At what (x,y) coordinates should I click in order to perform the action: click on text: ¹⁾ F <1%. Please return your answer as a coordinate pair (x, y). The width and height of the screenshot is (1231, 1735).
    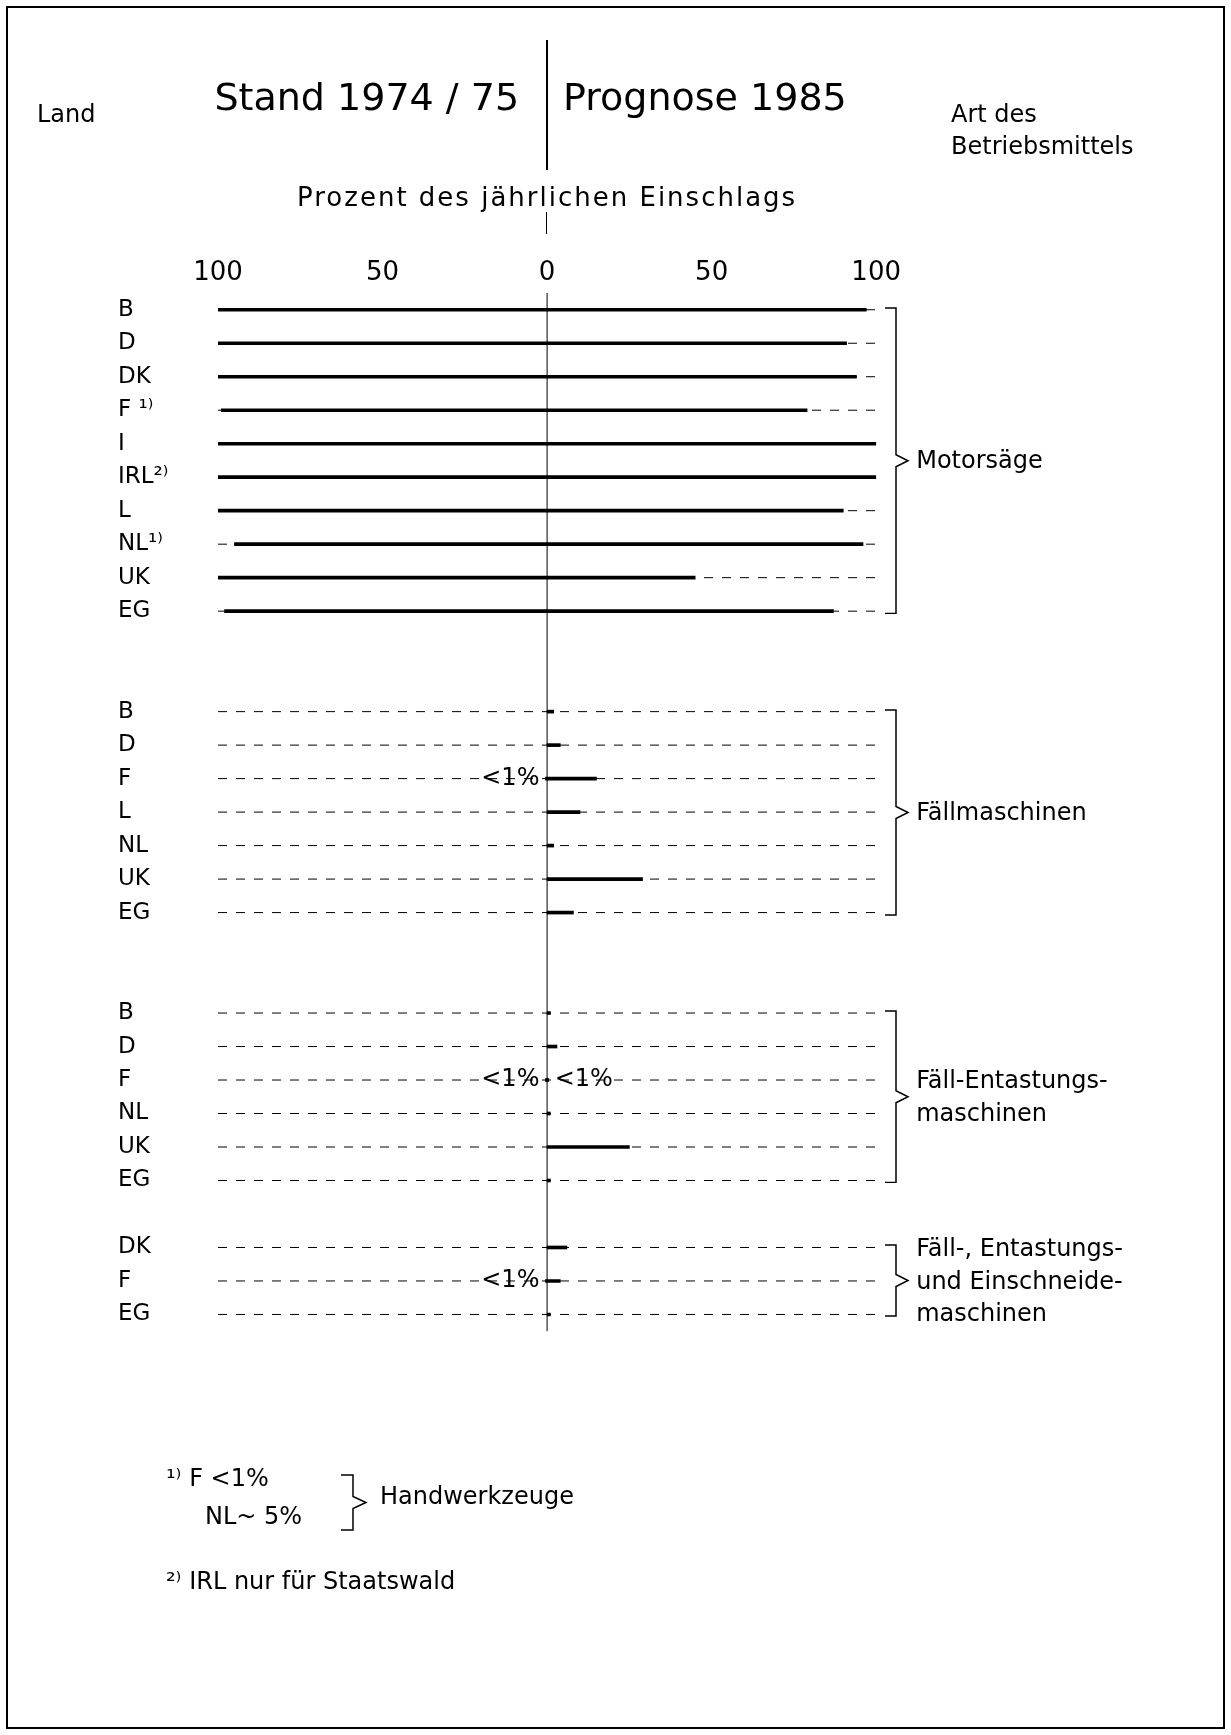
    Looking at the image, I should click on (217, 1478).